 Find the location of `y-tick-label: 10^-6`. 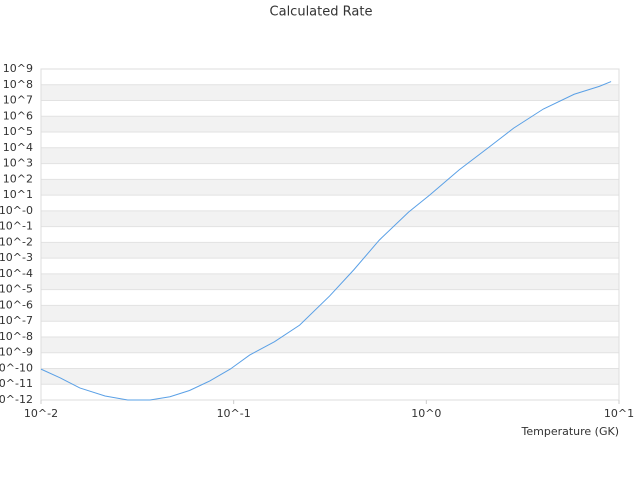

y-tick-label: 10^-6 is located at coordinates (16, 304).